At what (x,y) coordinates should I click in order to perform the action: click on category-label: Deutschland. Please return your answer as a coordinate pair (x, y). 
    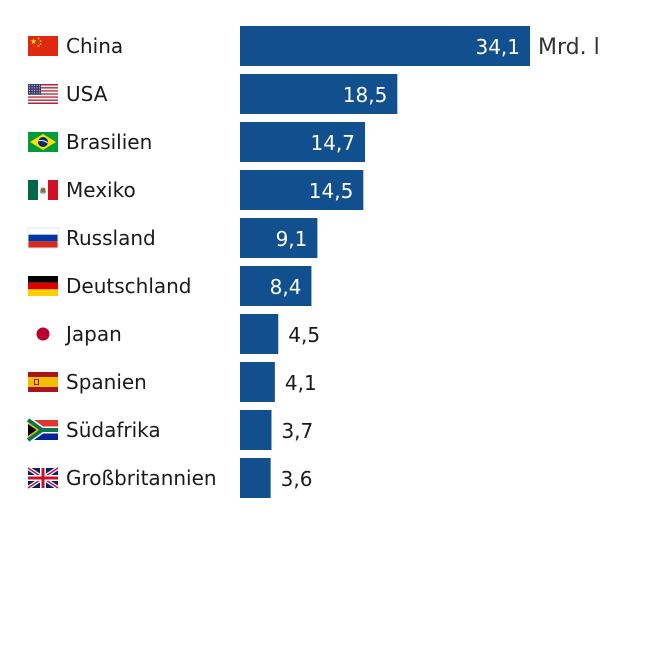
    Looking at the image, I should click on (129, 286).